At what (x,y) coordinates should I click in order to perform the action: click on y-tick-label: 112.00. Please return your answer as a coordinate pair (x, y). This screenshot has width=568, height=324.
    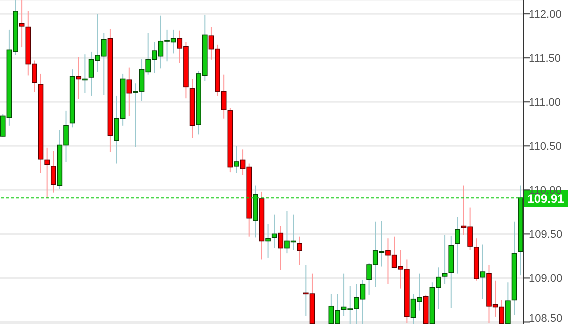
    Looking at the image, I should click on (545, 15).